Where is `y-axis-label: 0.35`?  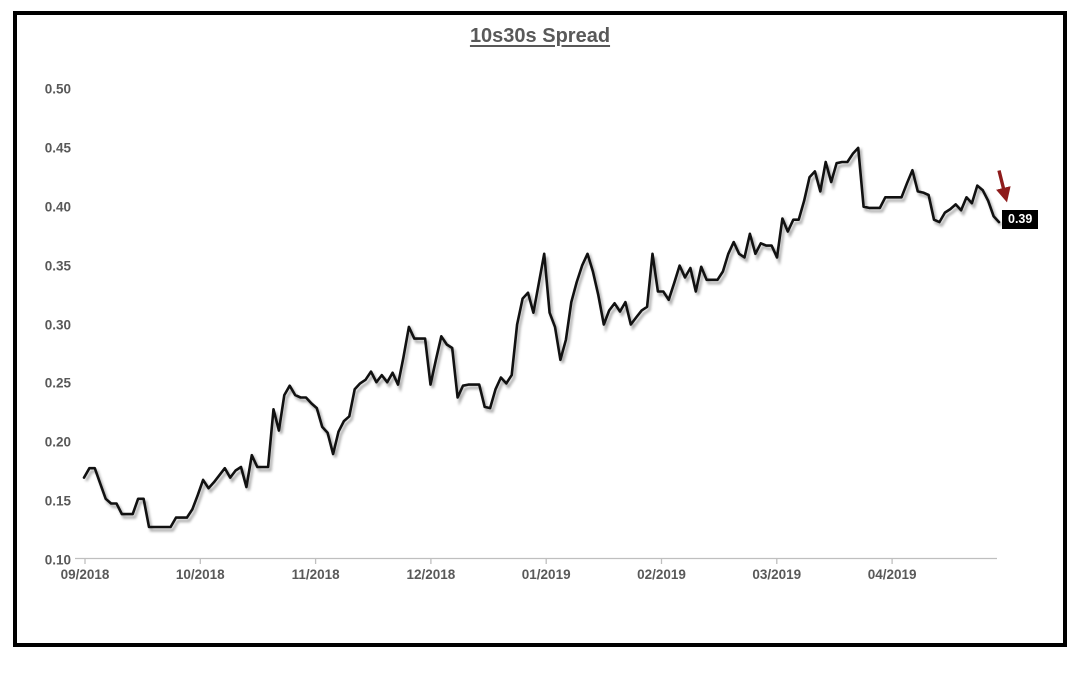 y-axis-label: 0.35 is located at coordinates (57, 266).